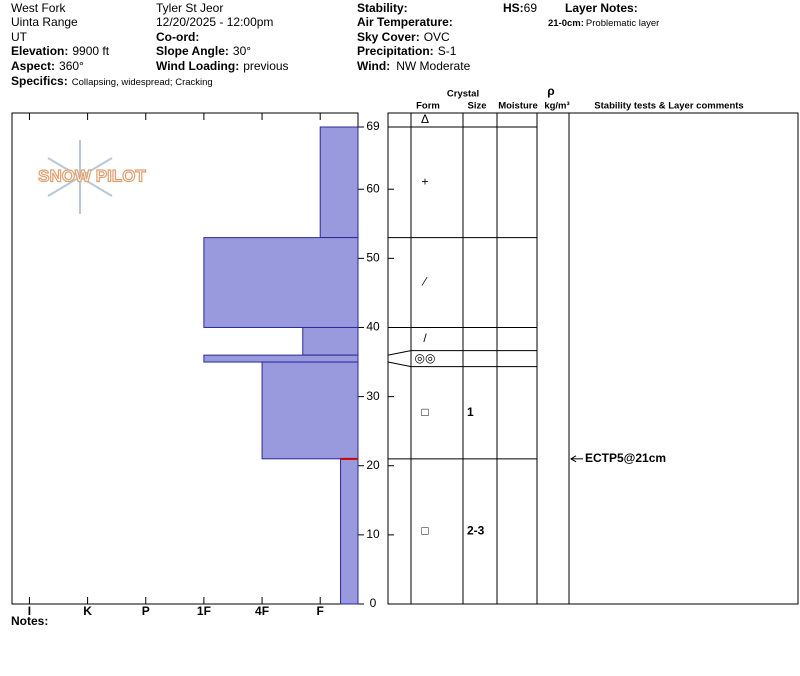 The image size is (800, 676). Describe the element at coordinates (29, 621) in the screenshot. I see `notes: Notes:` at that location.